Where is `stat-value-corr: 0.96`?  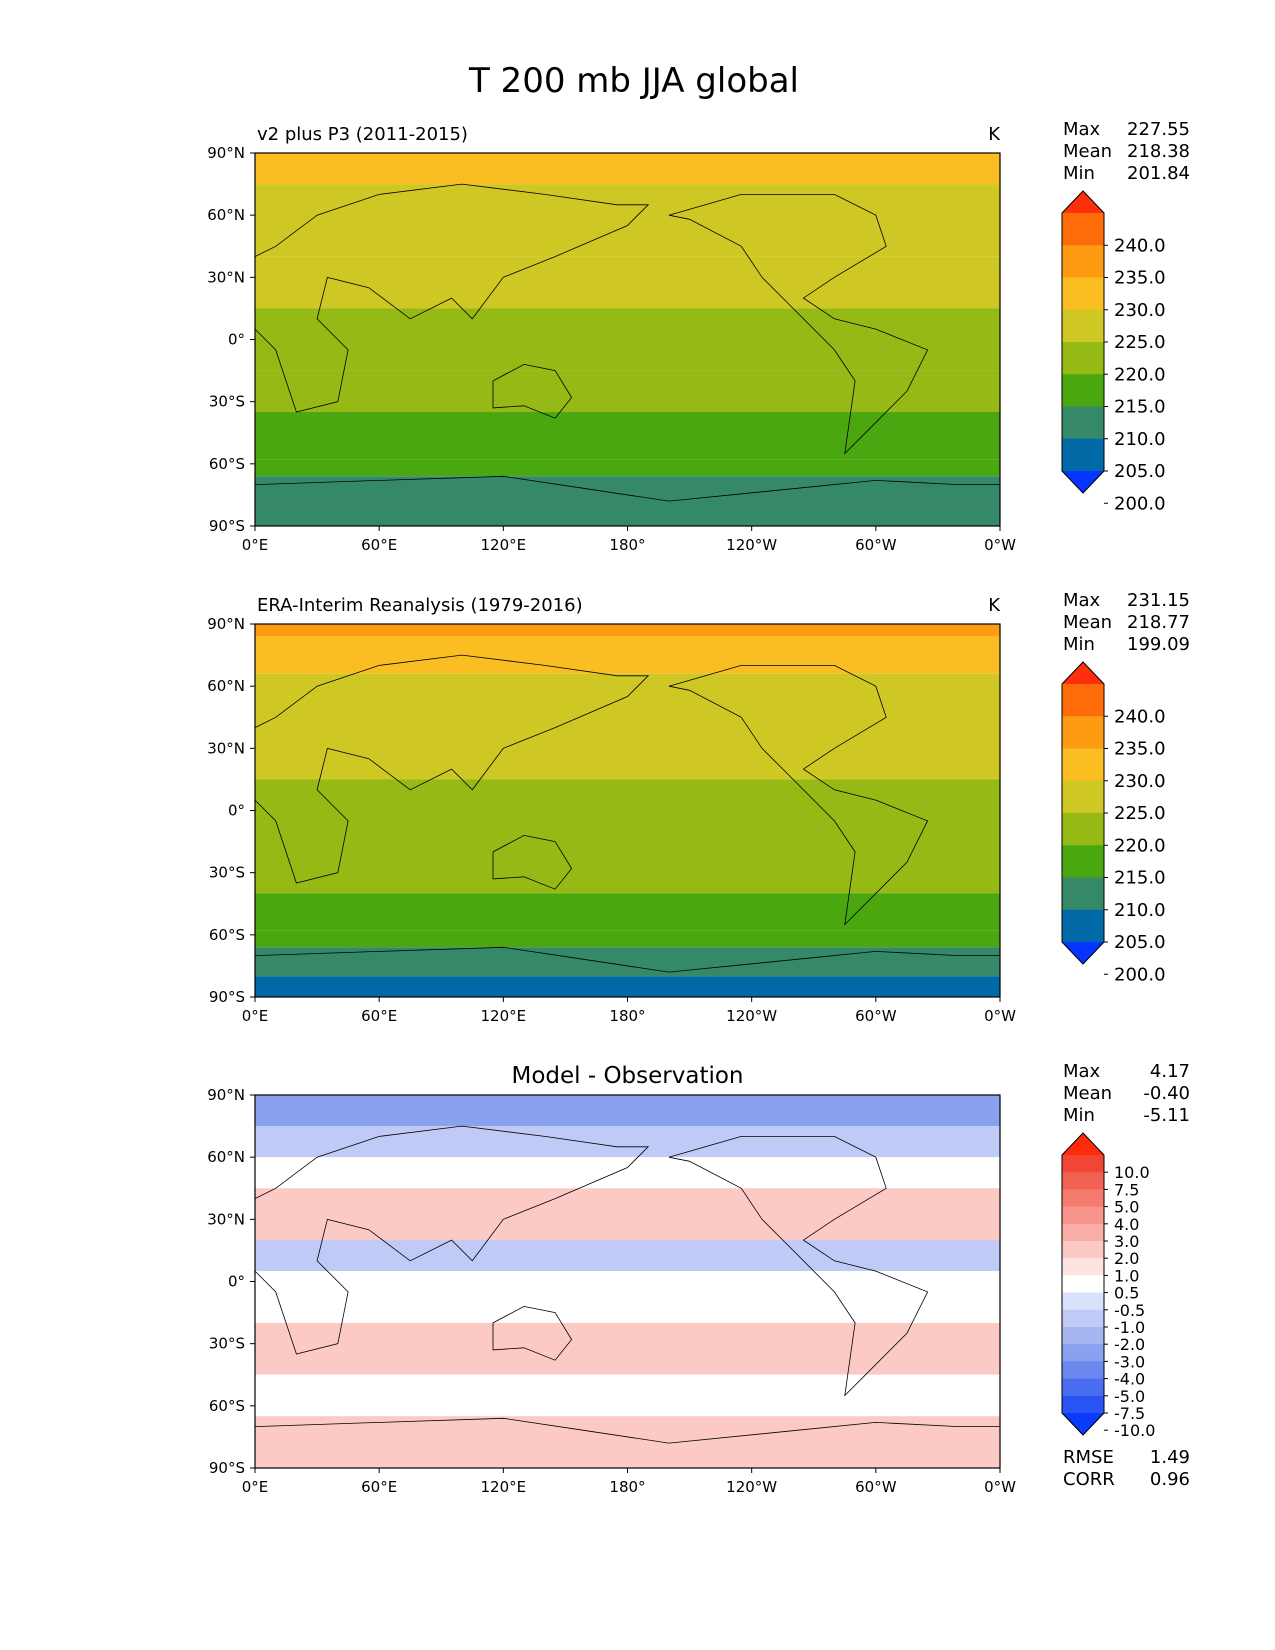
stat-value-corr: 0.96 is located at coordinates (1170, 1479).